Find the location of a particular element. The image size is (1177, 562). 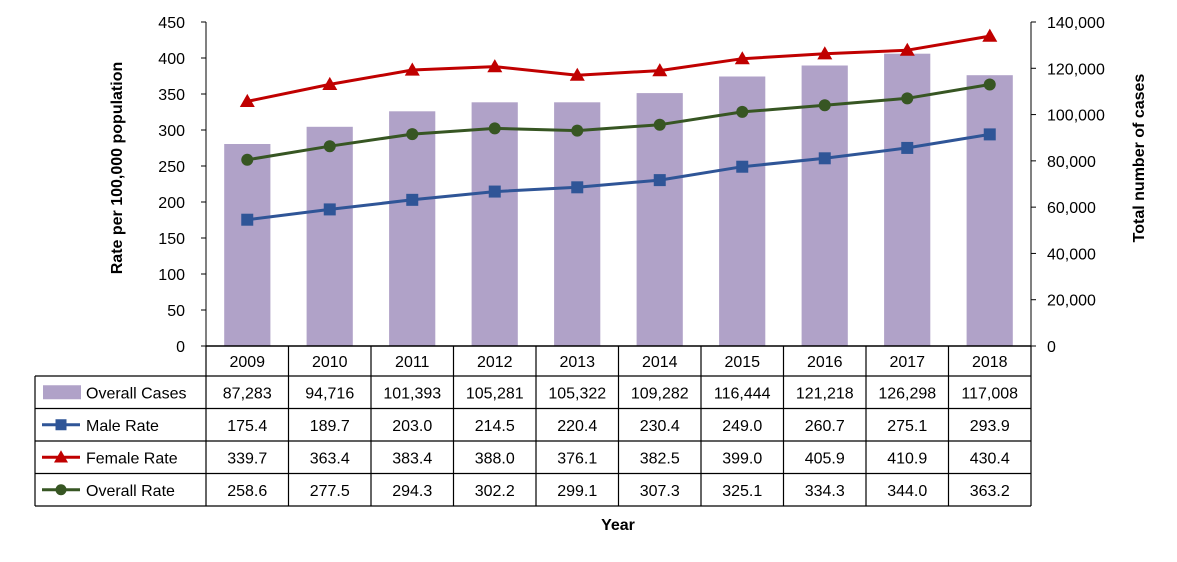

x-tick-label: 2010 is located at coordinates (330, 362).